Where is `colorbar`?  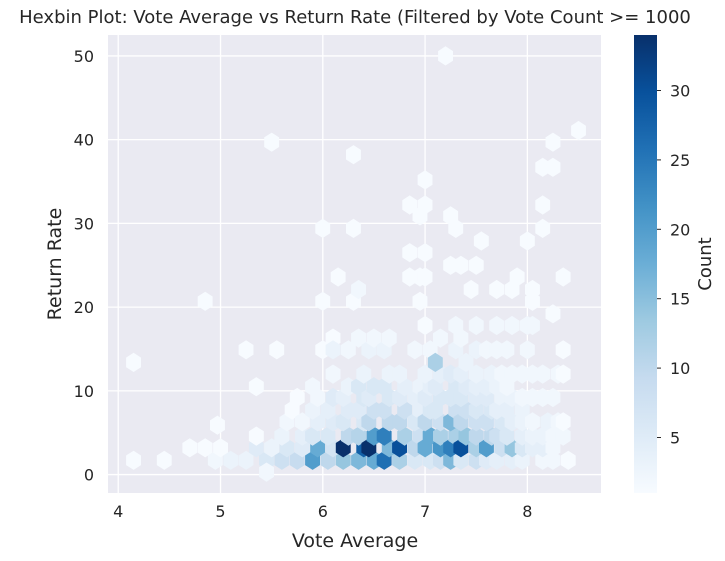 colorbar is located at coordinates (645, 264).